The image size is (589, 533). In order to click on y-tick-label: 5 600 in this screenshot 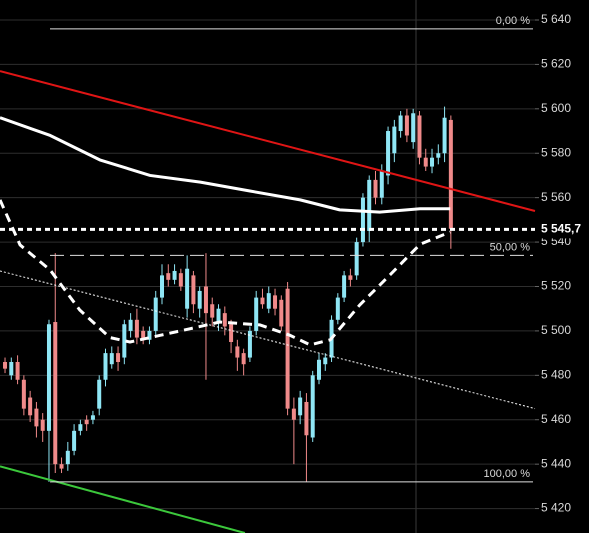, I will do `click(556, 108)`.